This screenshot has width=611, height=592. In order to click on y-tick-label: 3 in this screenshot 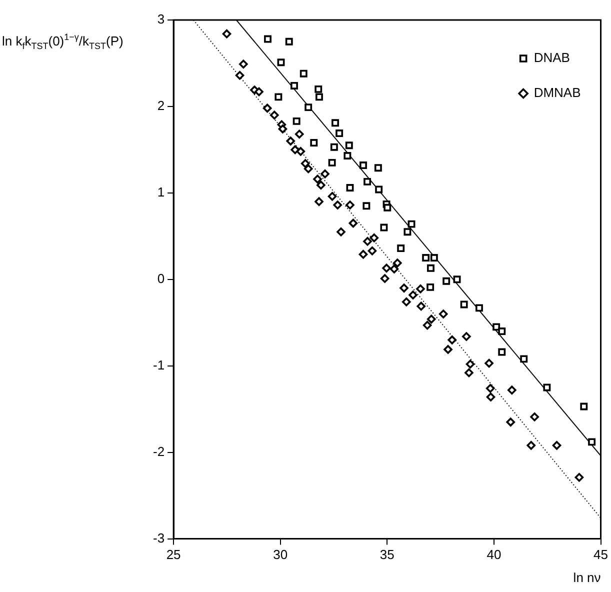, I will do `click(161, 19)`.